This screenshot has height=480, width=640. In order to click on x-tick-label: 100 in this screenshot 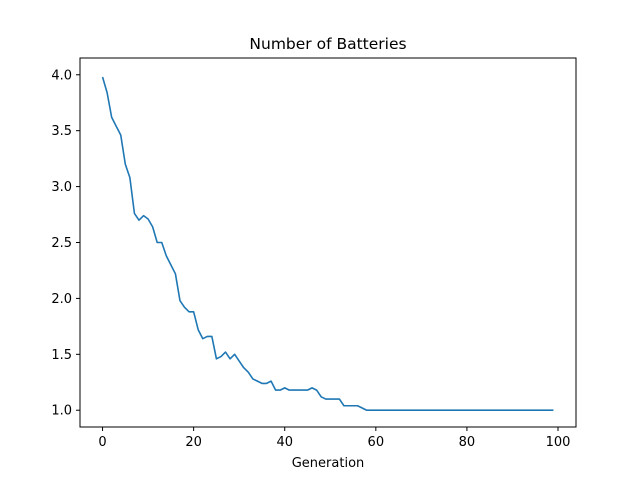, I will do `click(558, 442)`.